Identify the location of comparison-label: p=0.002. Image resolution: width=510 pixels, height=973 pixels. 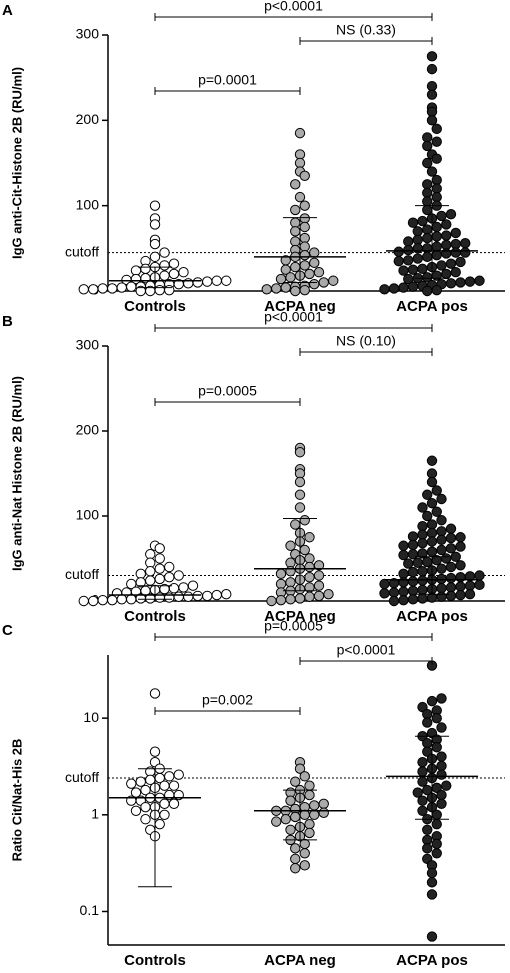
(227, 700).